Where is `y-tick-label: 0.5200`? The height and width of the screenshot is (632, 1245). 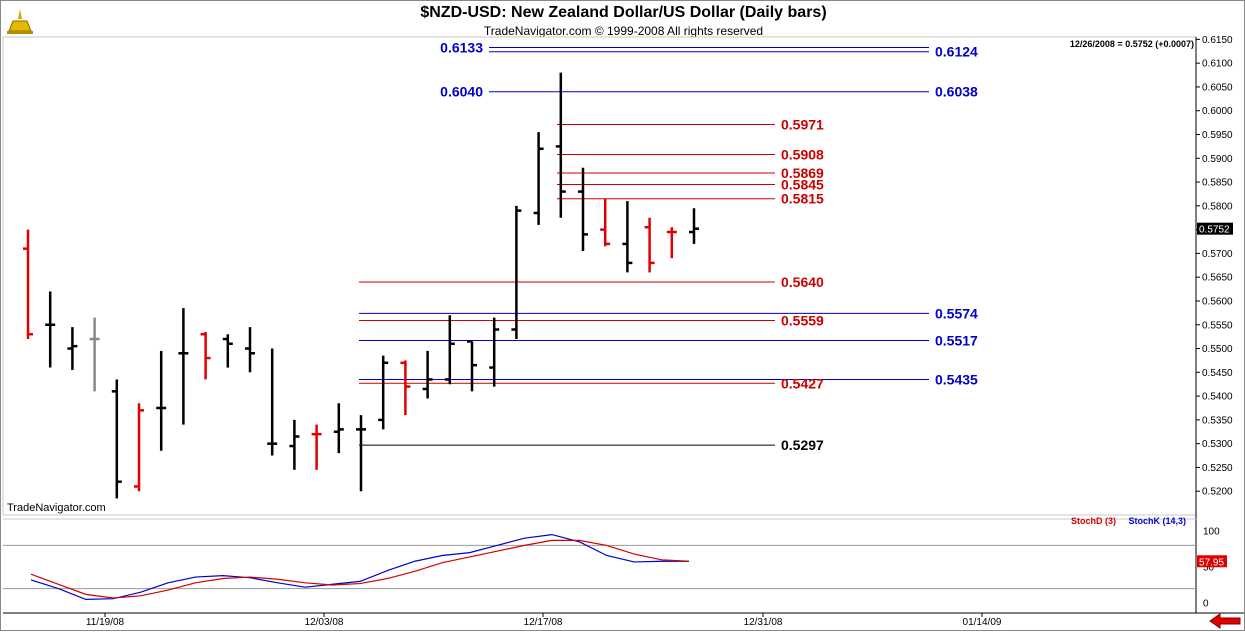 y-tick-label: 0.5200 is located at coordinates (1217, 492).